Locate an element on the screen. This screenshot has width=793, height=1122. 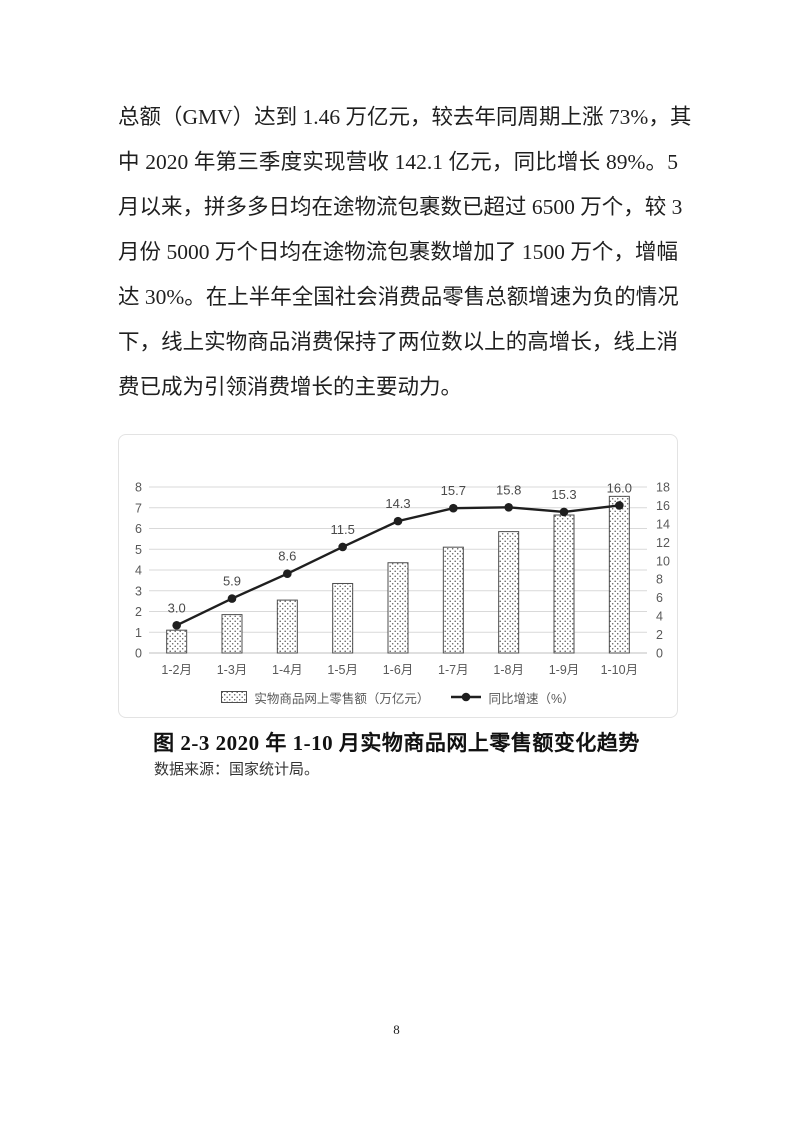
svg-text: 16.0 is located at coordinates (619, 487).